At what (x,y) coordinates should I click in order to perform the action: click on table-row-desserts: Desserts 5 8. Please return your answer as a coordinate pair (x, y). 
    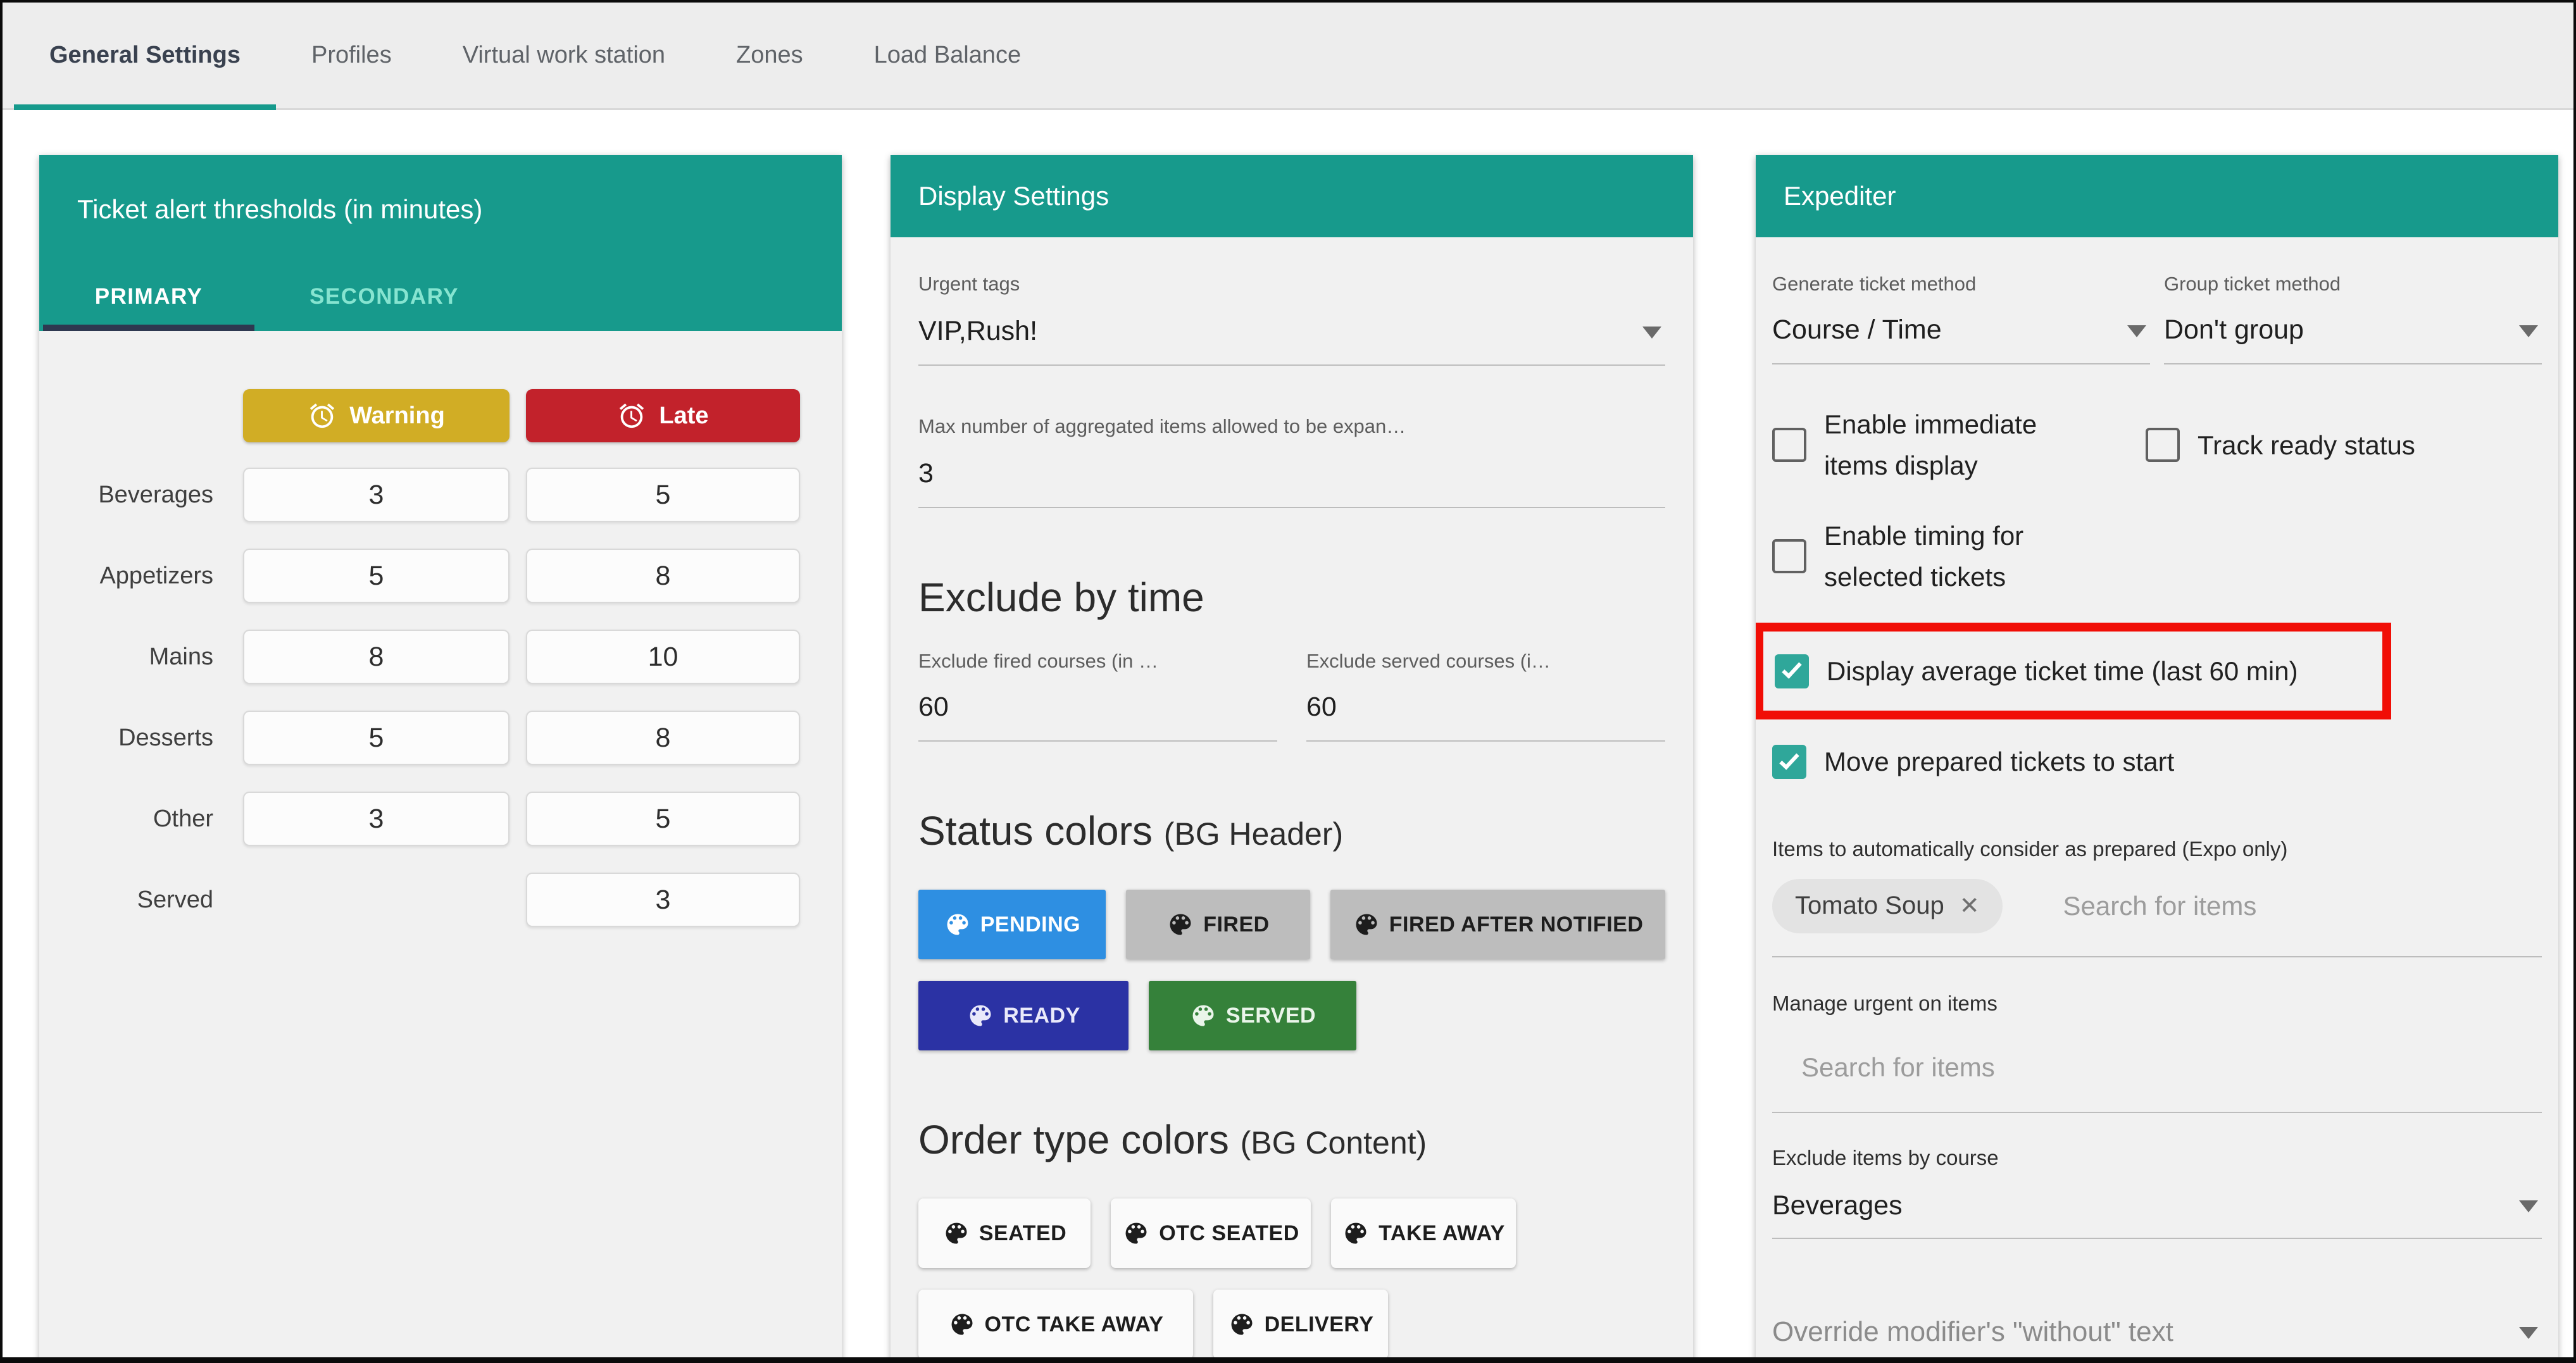
    Looking at the image, I should click on (440, 738).